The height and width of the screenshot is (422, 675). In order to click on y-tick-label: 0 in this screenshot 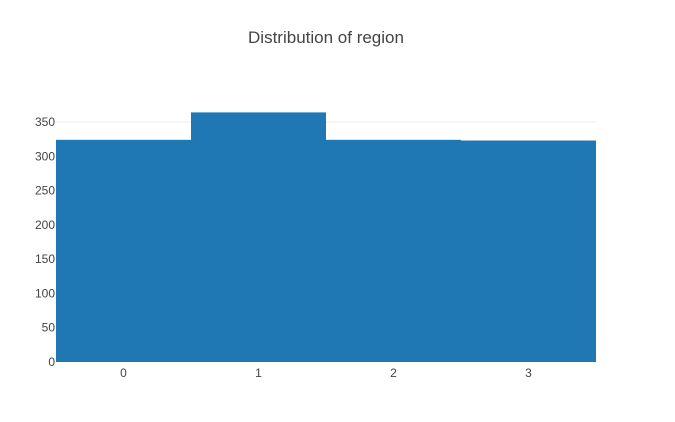, I will do `click(51, 362)`.